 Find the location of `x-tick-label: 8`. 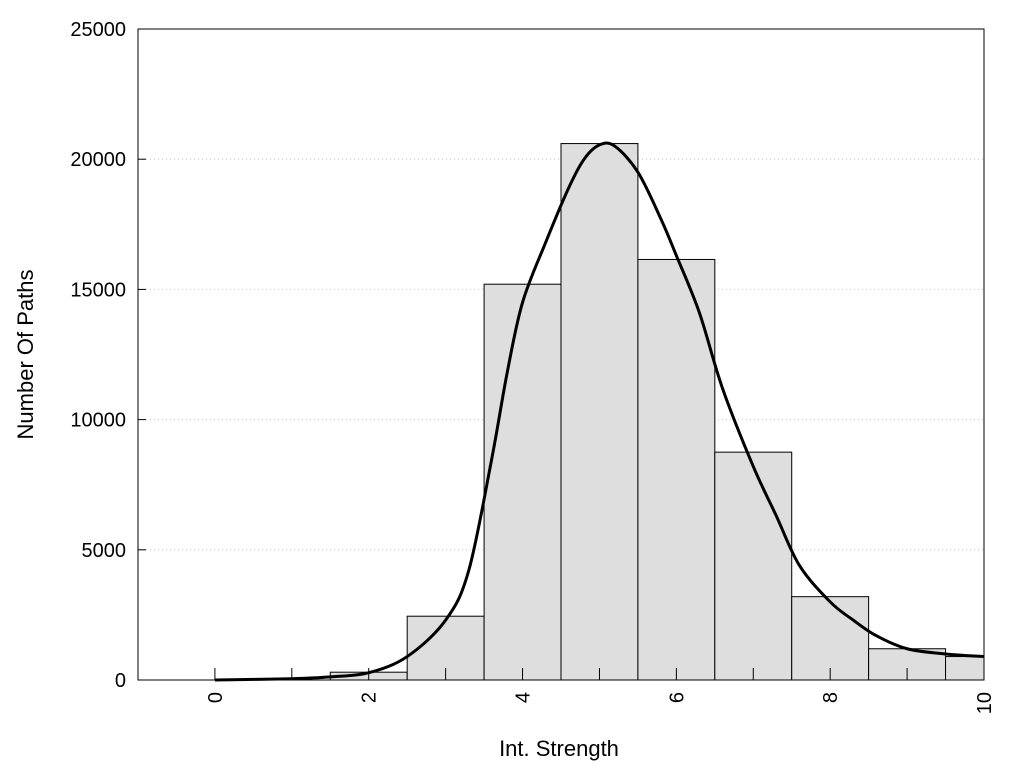

x-tick-label: 8 is located at coordinates (831, 697).